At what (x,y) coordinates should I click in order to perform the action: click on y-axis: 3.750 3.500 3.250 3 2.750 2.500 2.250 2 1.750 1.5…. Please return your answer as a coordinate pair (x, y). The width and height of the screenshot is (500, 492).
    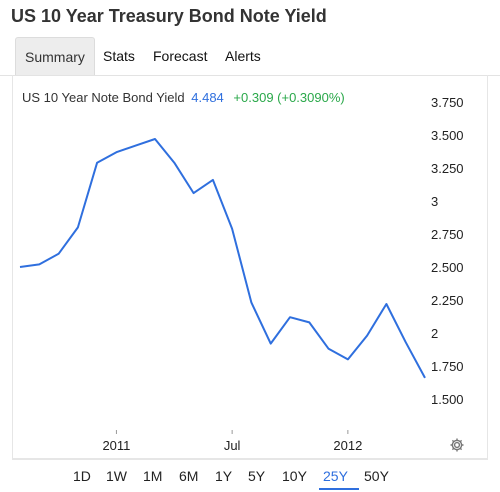
    Looking at the image, I should click on (447, 251).